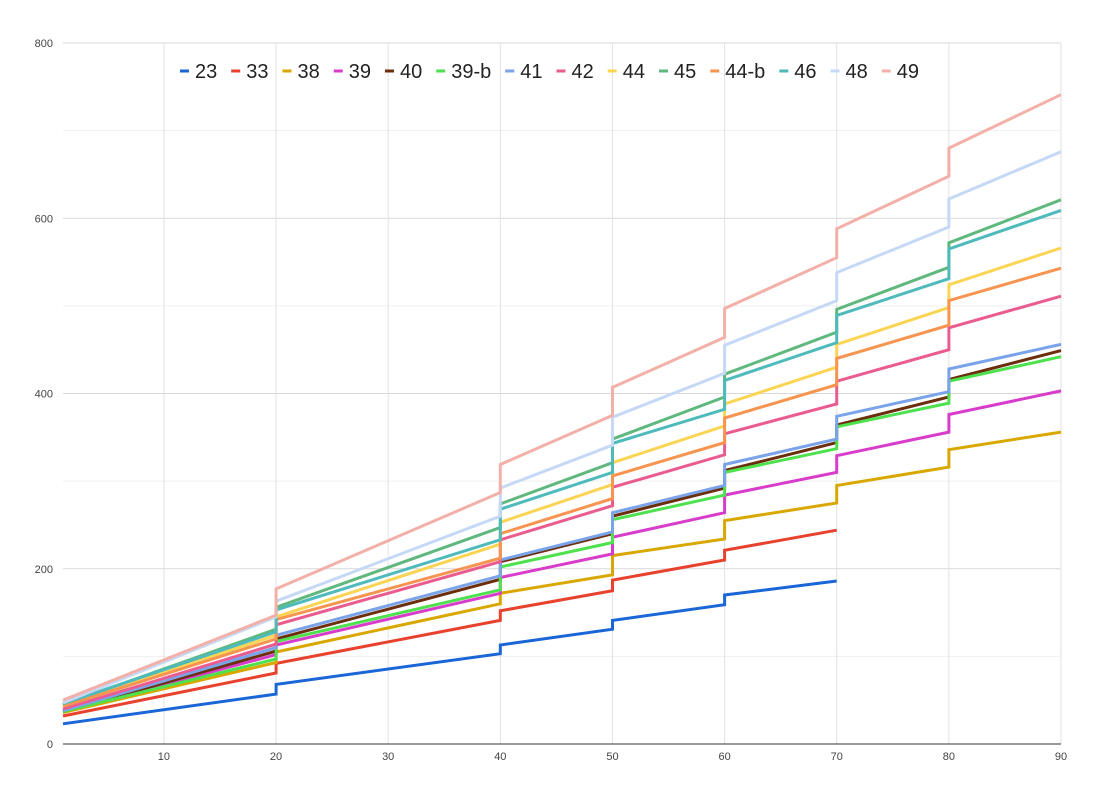 The width and height of the screenshot is (1099, 787). I want to click on y-tick-label: 400, so click(44, 395).